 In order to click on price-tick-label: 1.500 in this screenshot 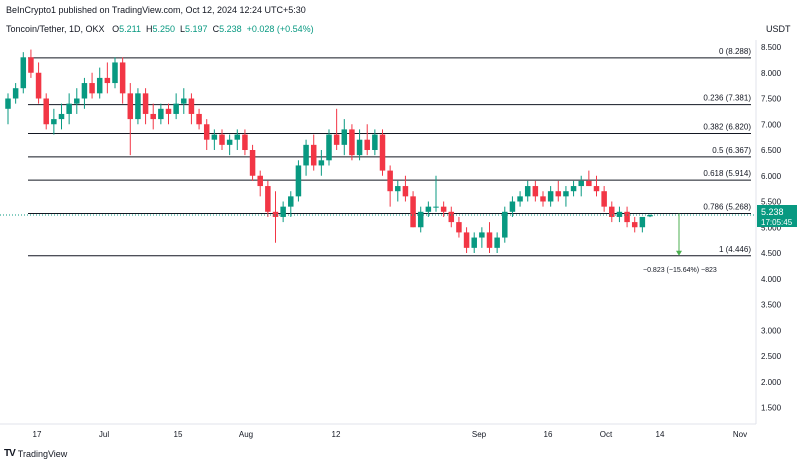, I will do `click(771, 408)`.